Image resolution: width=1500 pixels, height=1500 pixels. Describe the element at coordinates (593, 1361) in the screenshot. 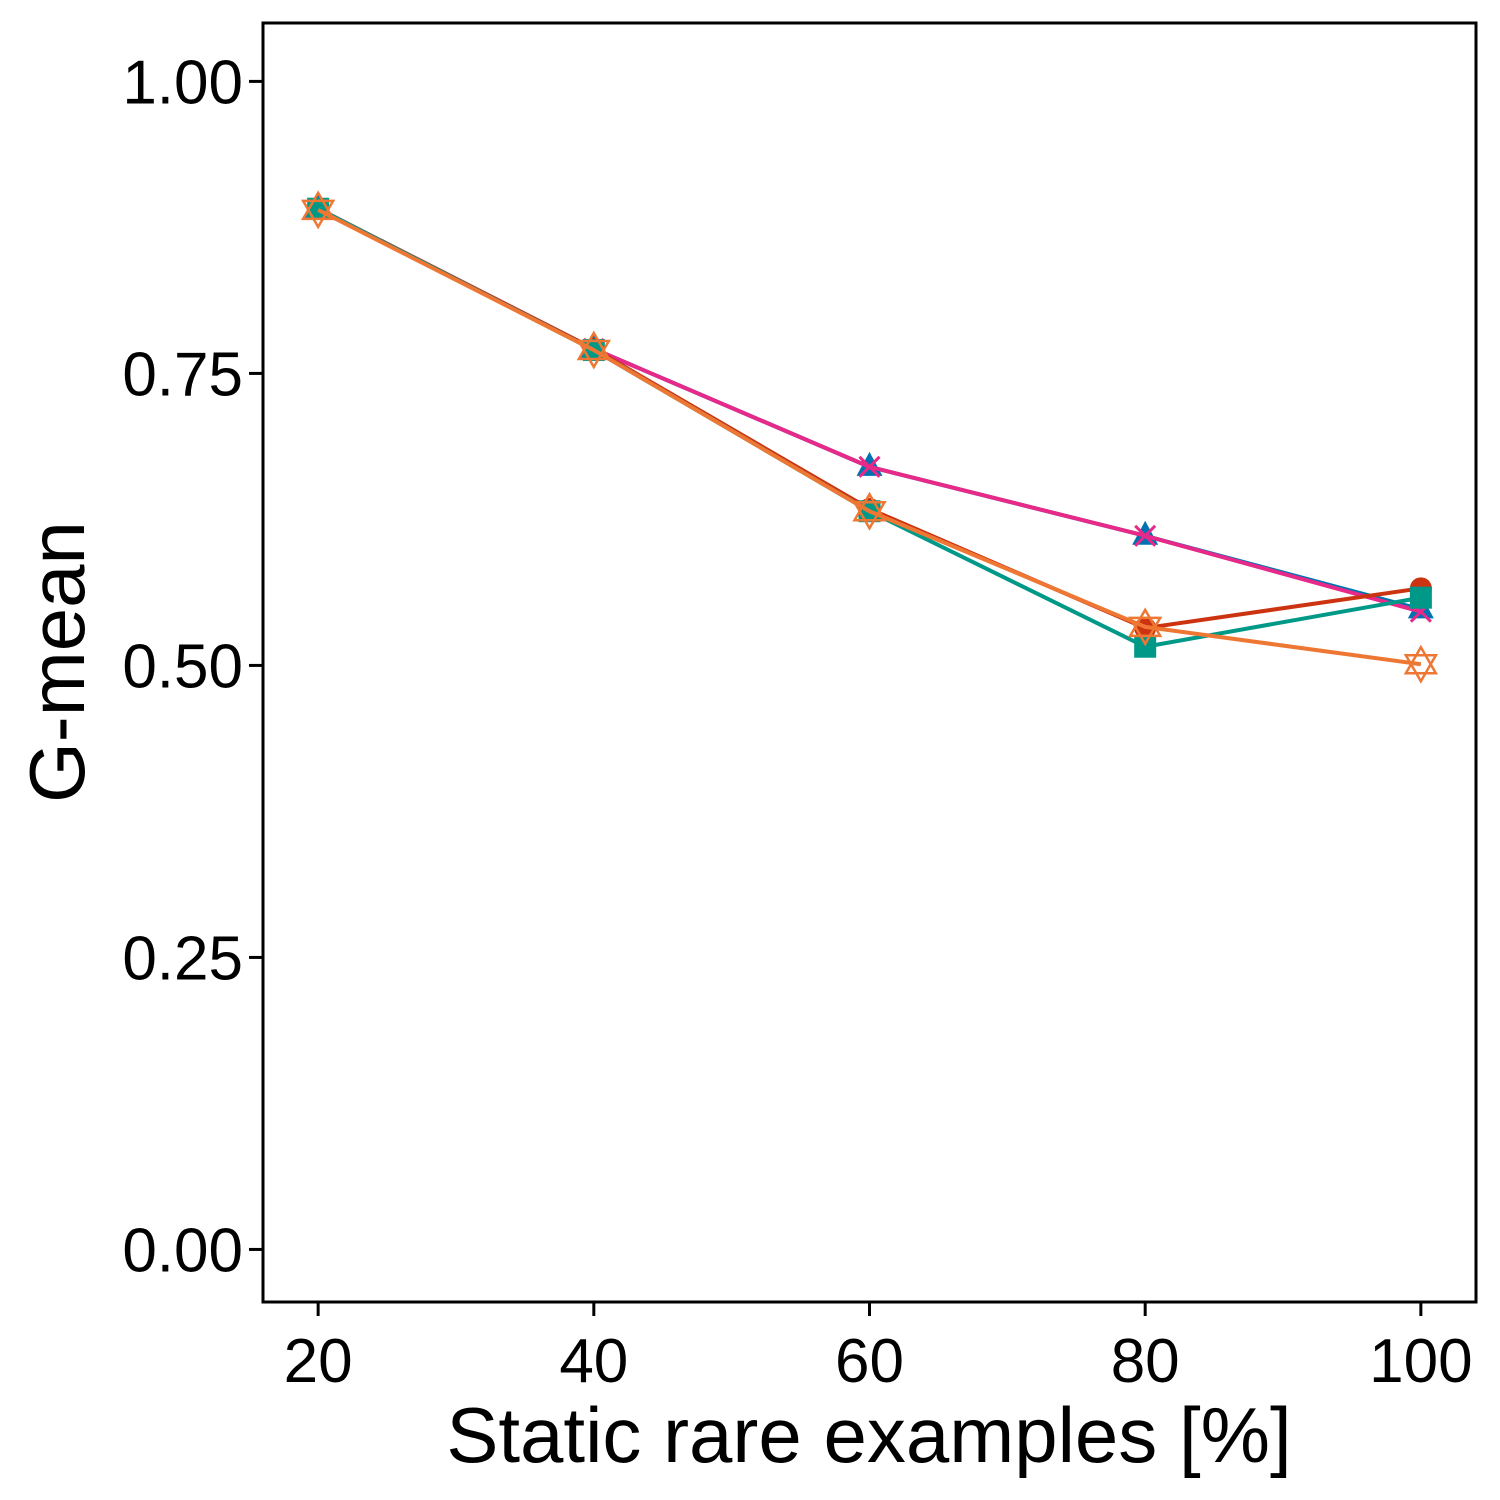

I see `x-tick-label: 40` at that location.